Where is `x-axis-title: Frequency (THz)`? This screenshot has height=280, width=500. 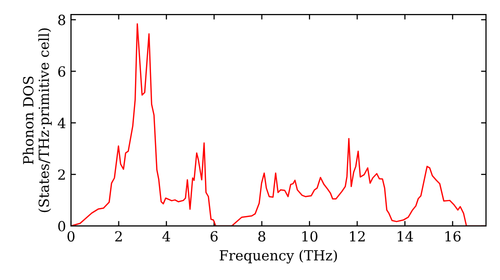 x-axis-title: Frequency (THz) is located at coordinates (278, 257).